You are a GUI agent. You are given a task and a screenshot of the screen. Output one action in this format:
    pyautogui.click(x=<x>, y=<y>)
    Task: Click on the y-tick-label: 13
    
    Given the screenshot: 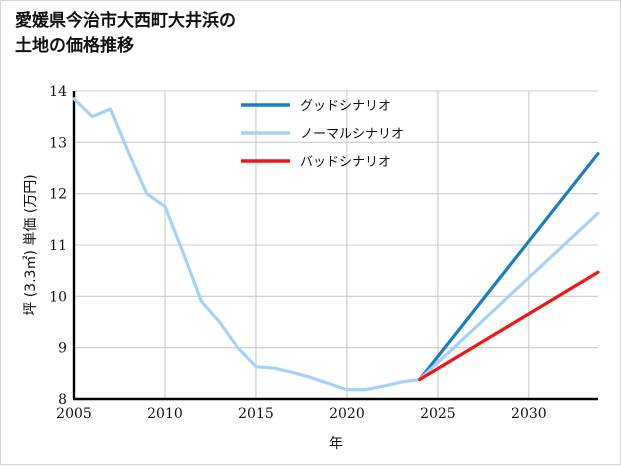 What is the action you would take?
    pyautogui.click(x=58, y=143)
    